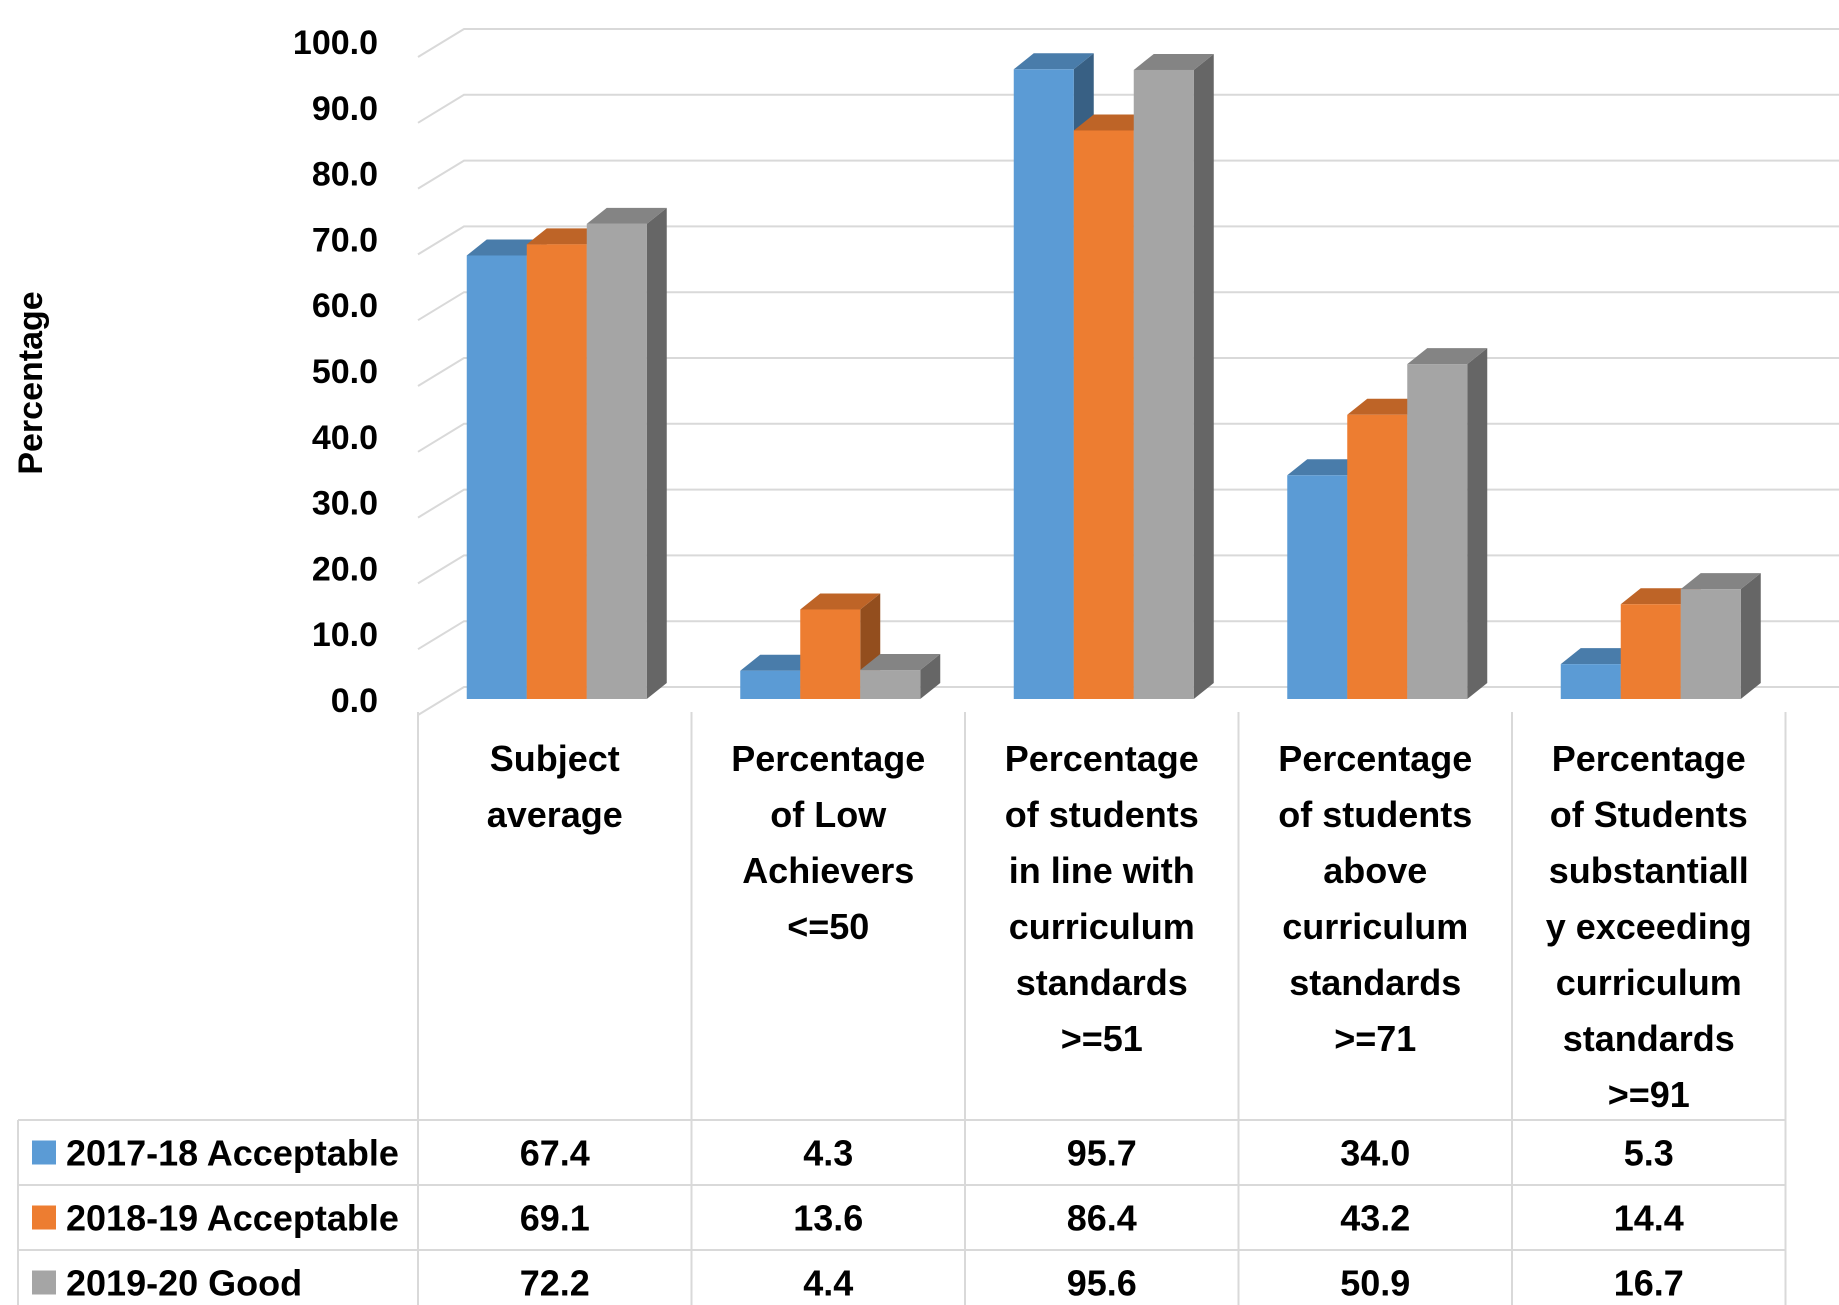 This screenshot has width=1839, height=1305. What do you see at coordinates (345, 635) in the screenshot?
I see `y-tick-label: 10.0` at bounding box center [345, 635].